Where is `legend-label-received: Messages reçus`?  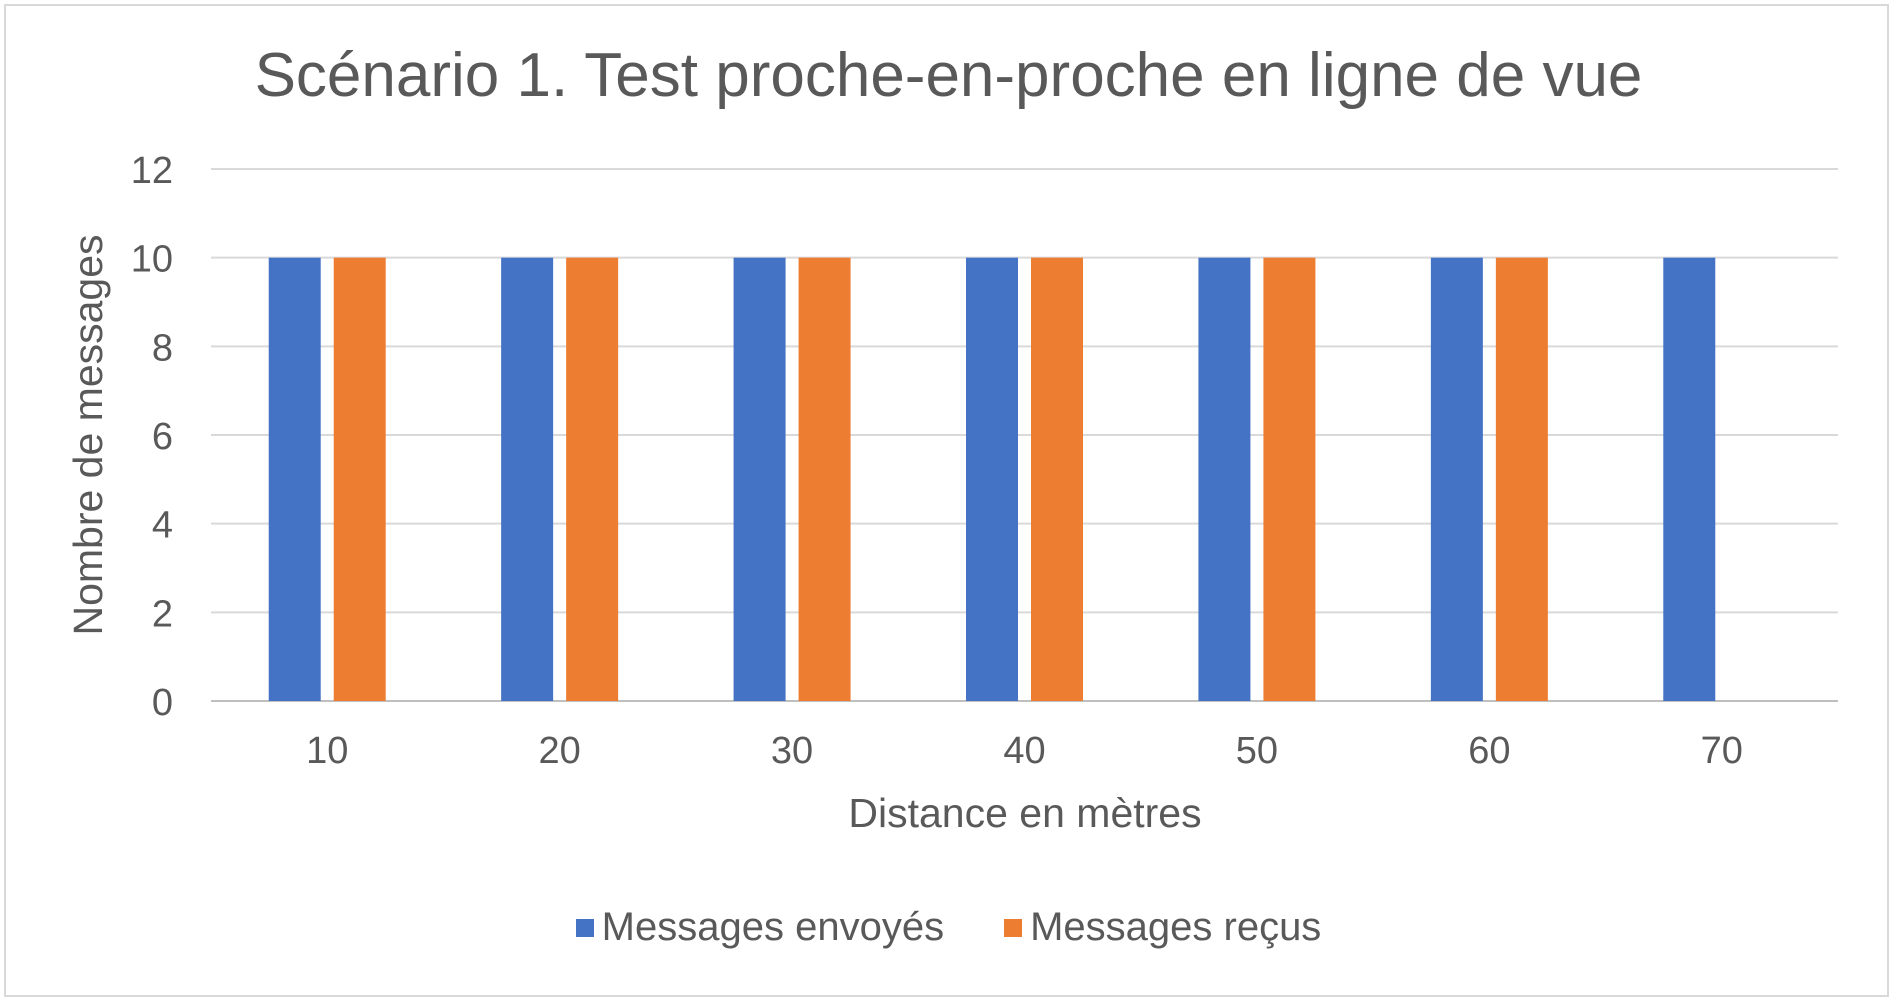
legend-label-received: Messages reçus is located at coordinates (1176, 927).